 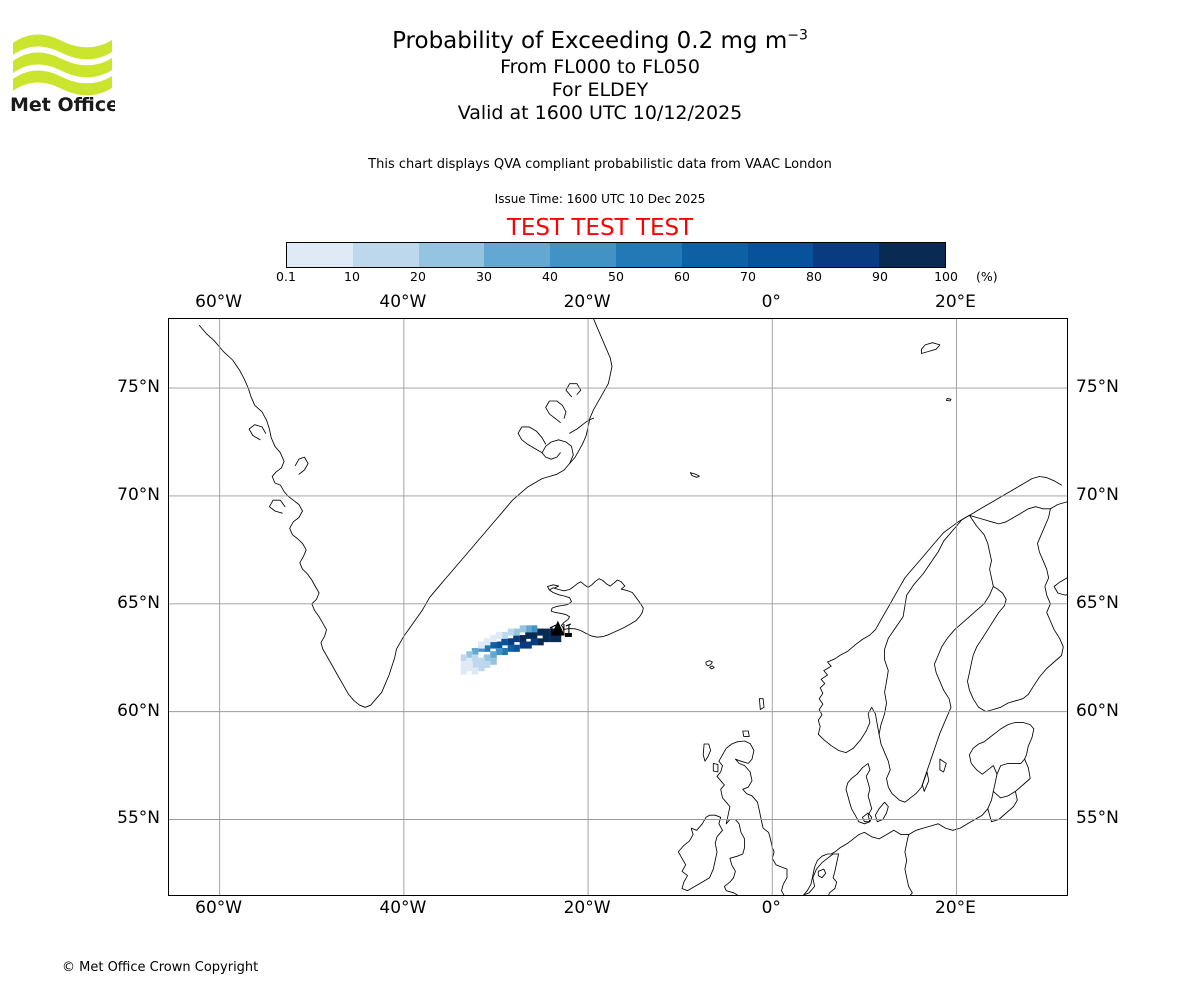 I want to click on lat-label-left-65°N: 65°N, so click(x=138, y=602).